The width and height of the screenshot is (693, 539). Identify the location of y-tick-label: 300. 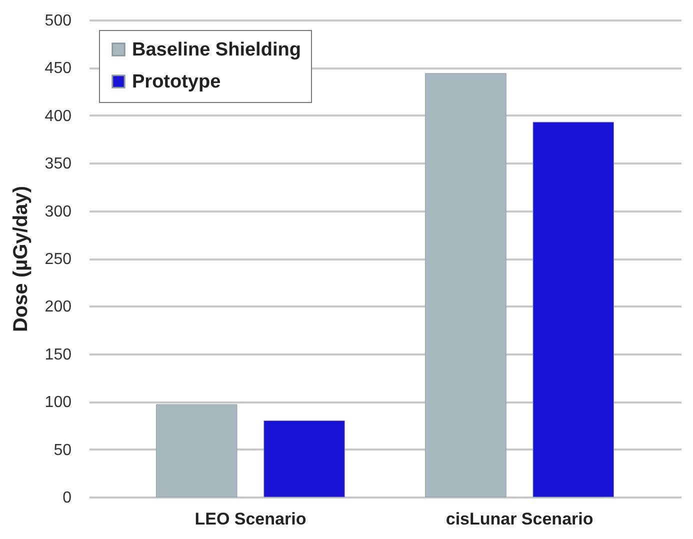
(58, 211).